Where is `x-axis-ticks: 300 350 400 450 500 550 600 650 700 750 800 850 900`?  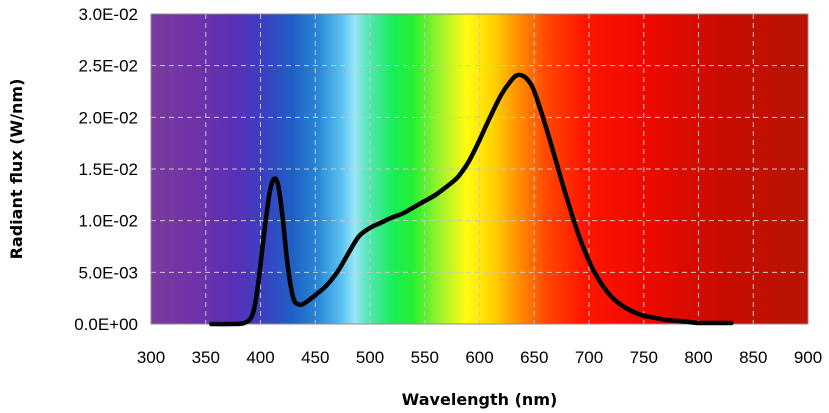
x-axis-ticks: 300 350 400 450 500 550 600 650 700 750 800 850 900 is located at coordinates (479, 357).